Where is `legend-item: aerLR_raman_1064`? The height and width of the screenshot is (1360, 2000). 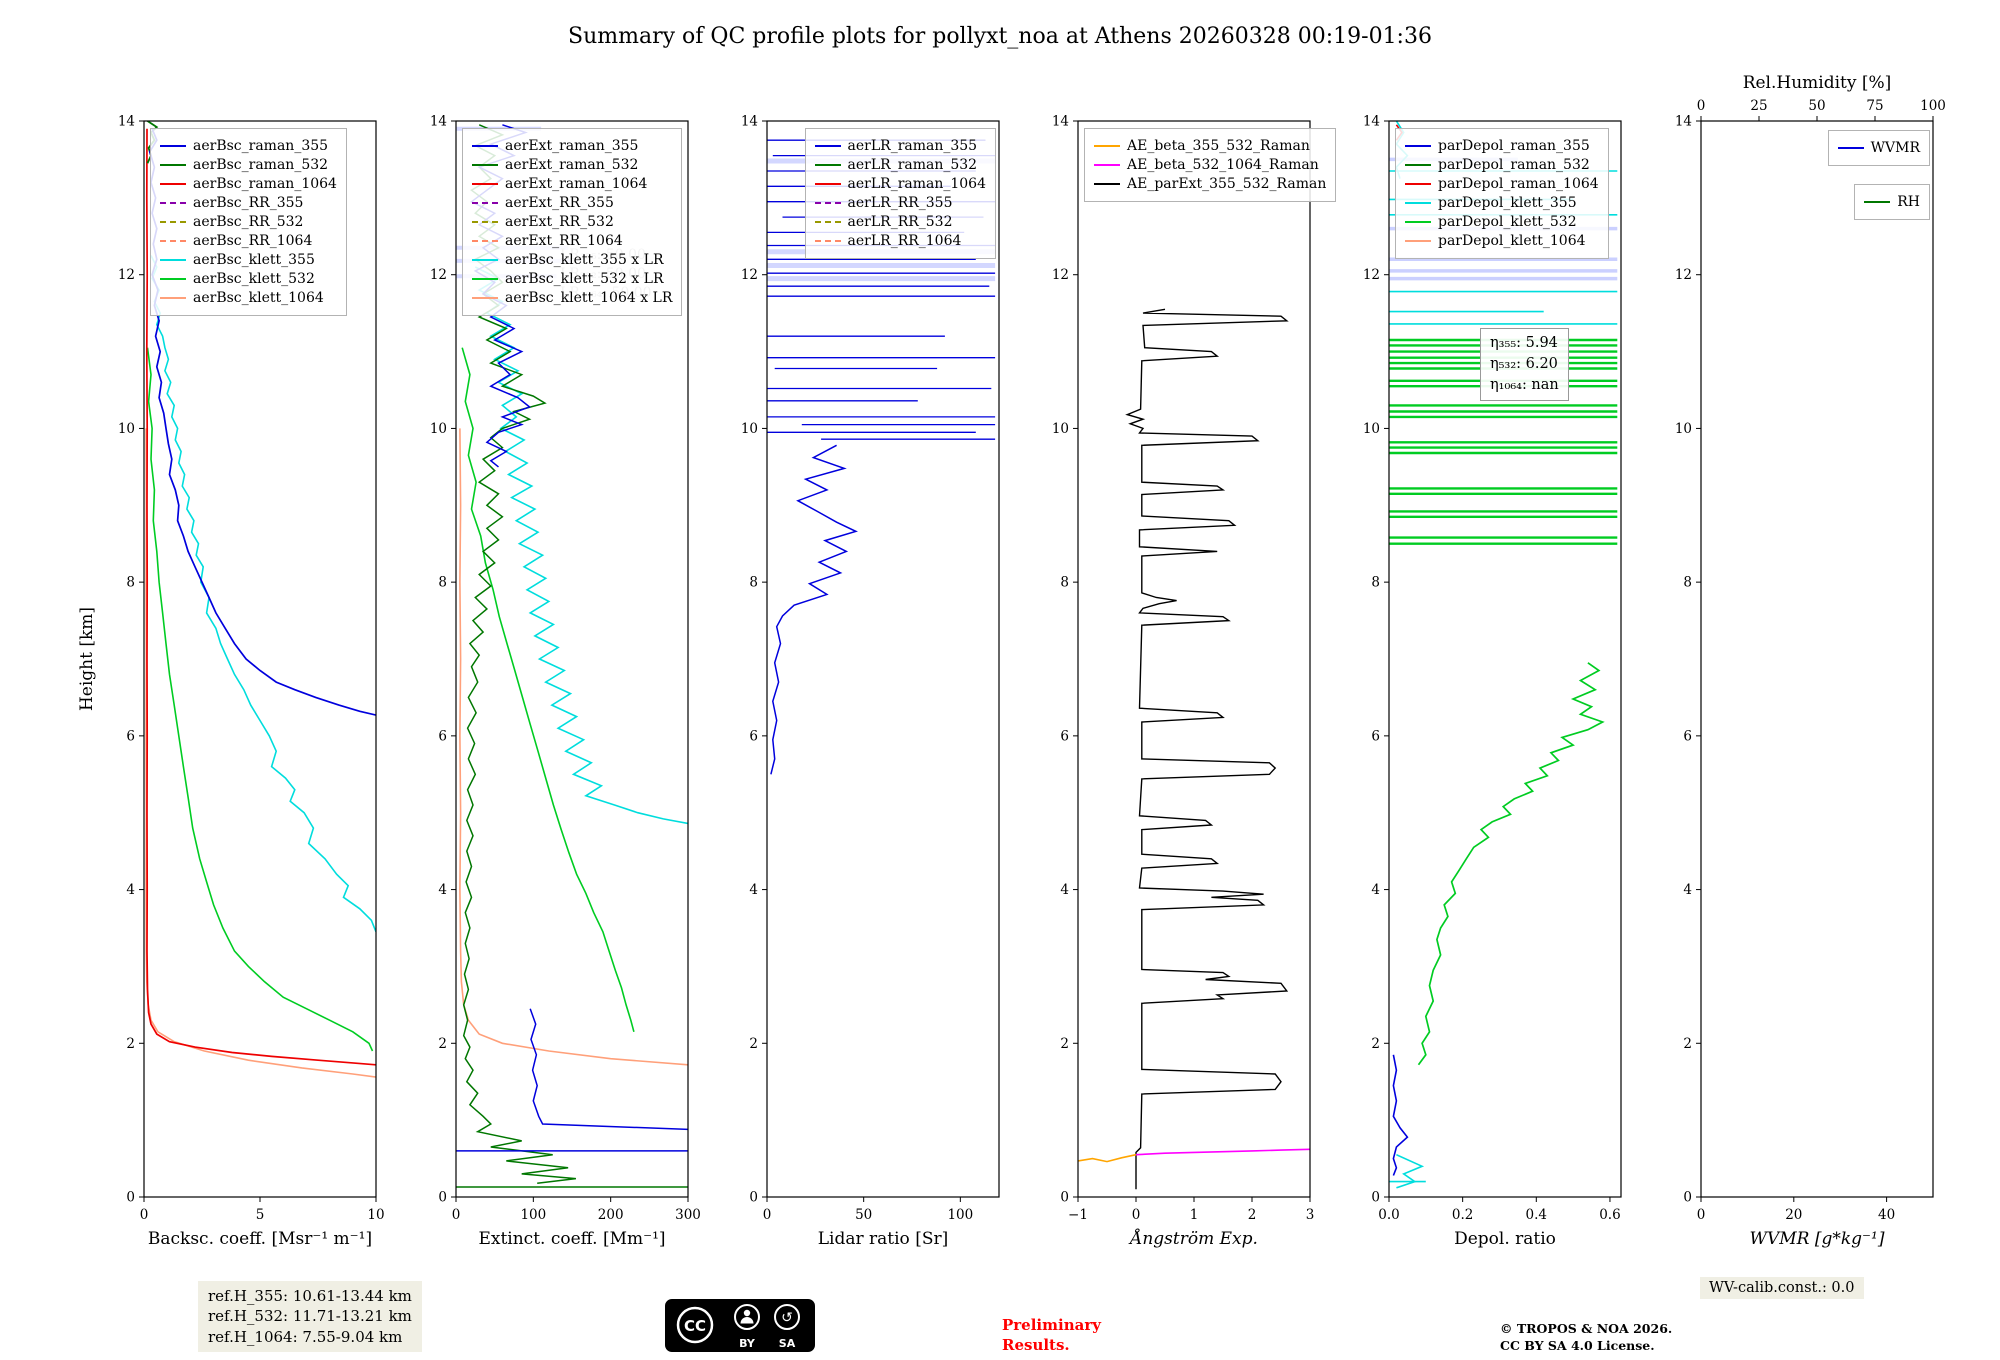
legend-item: aerLR_raman_1064 is located at coordinates (900, 184).